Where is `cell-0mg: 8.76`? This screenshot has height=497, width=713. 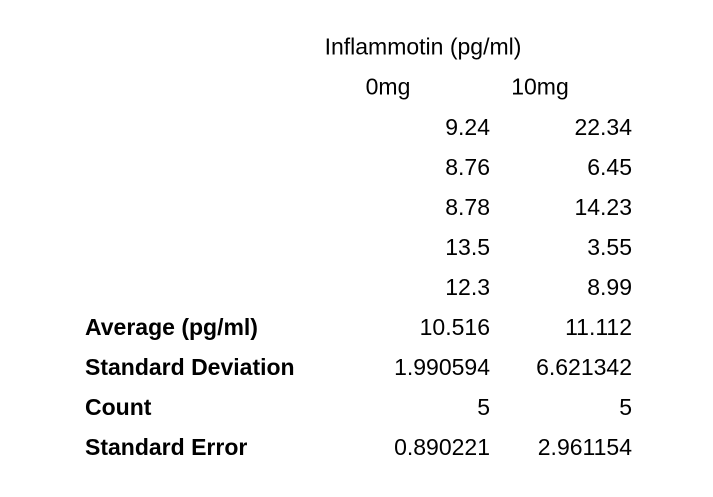 cell-0mg: 8.76 is located at coordinates (467, 166).